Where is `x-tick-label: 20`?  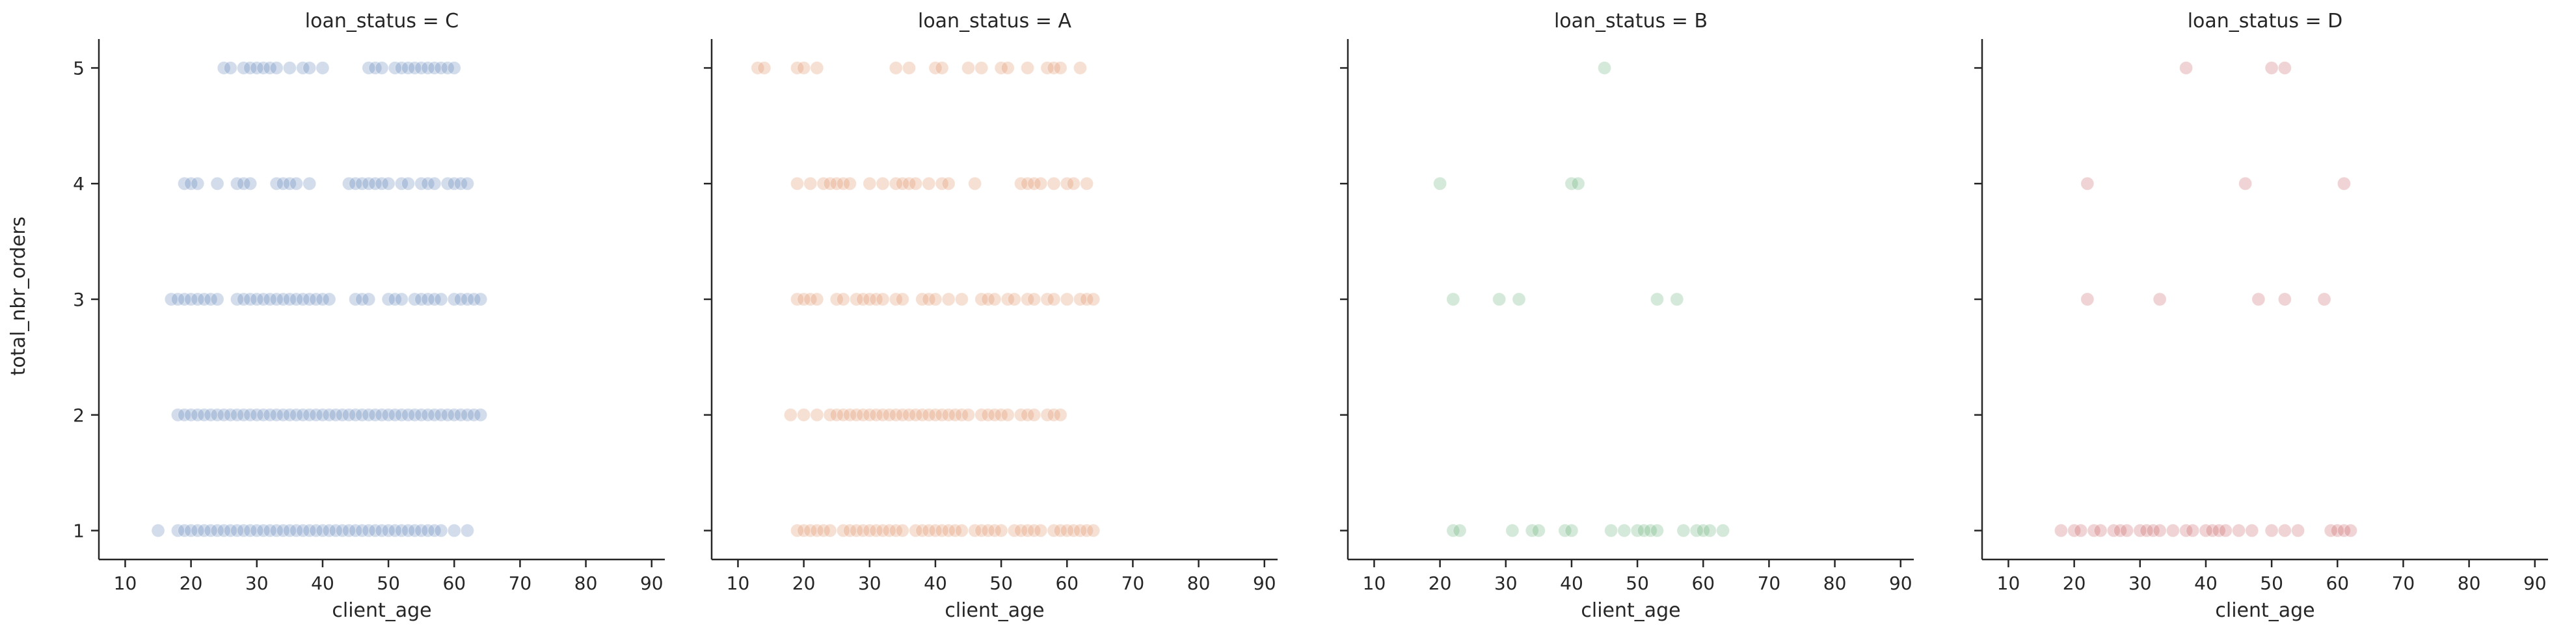 x-tick-label: 20 is located at coordinates (191, 583).